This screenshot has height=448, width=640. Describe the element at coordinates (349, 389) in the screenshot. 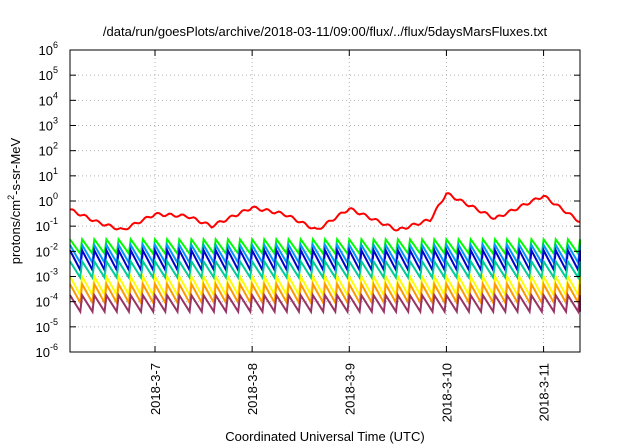

I see `x-tick-label: 2018-3-9` at that location.